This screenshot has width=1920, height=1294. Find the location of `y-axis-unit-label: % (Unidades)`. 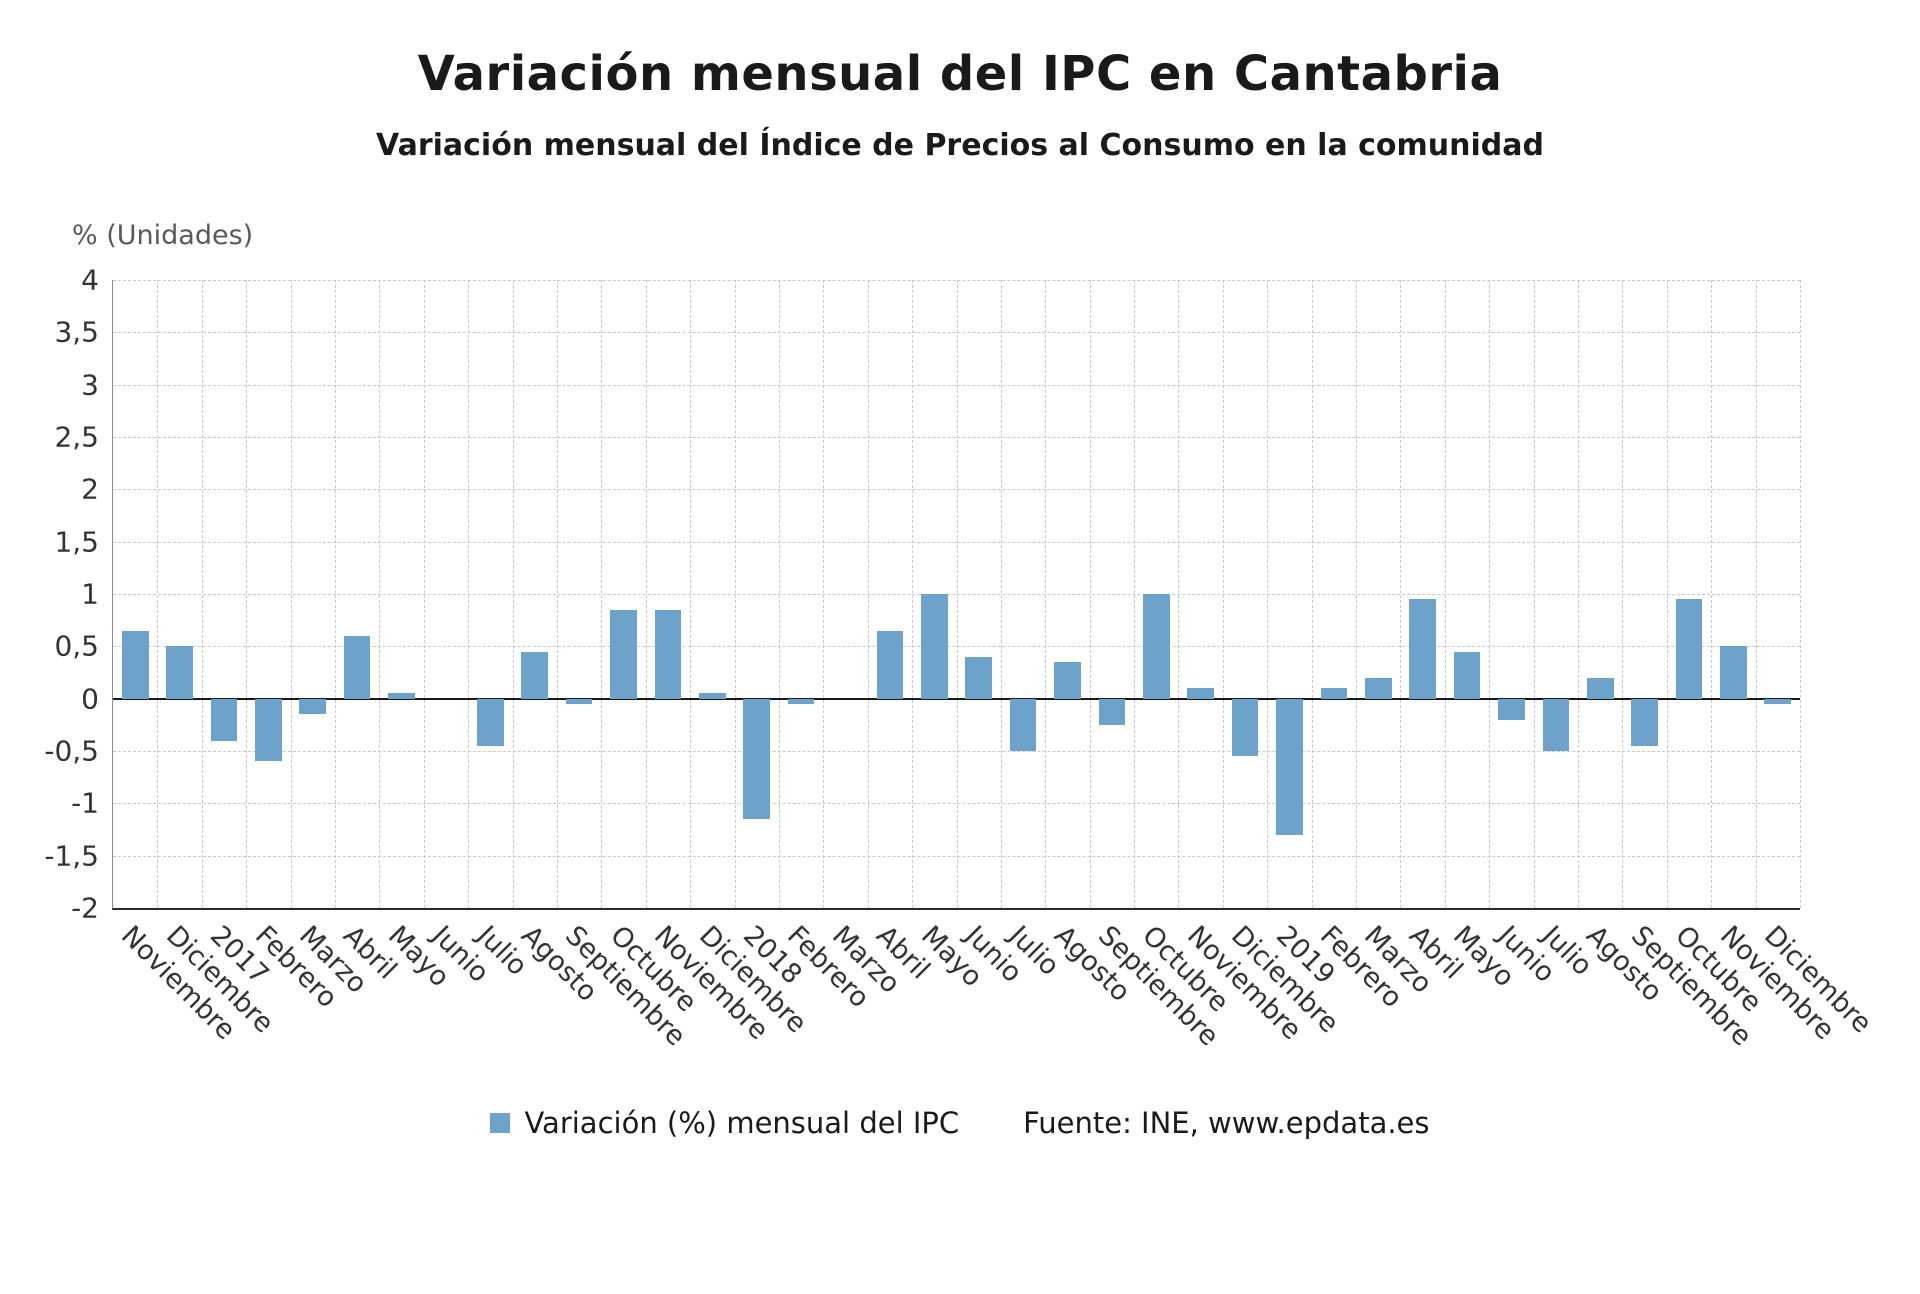

y-axis-unit-label: % (Unidades) is located at coordinates (163, 235).